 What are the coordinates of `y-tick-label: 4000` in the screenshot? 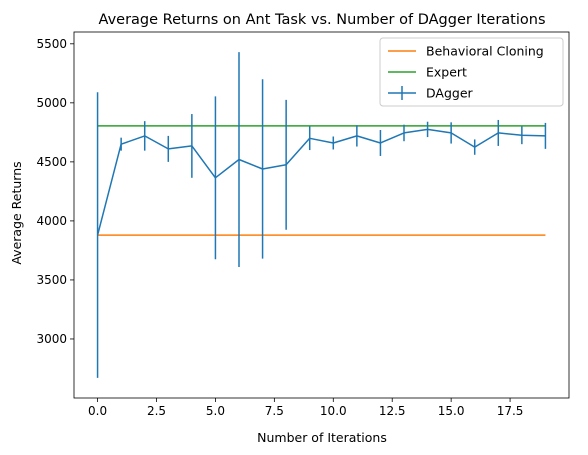 It's located at (51, 221).